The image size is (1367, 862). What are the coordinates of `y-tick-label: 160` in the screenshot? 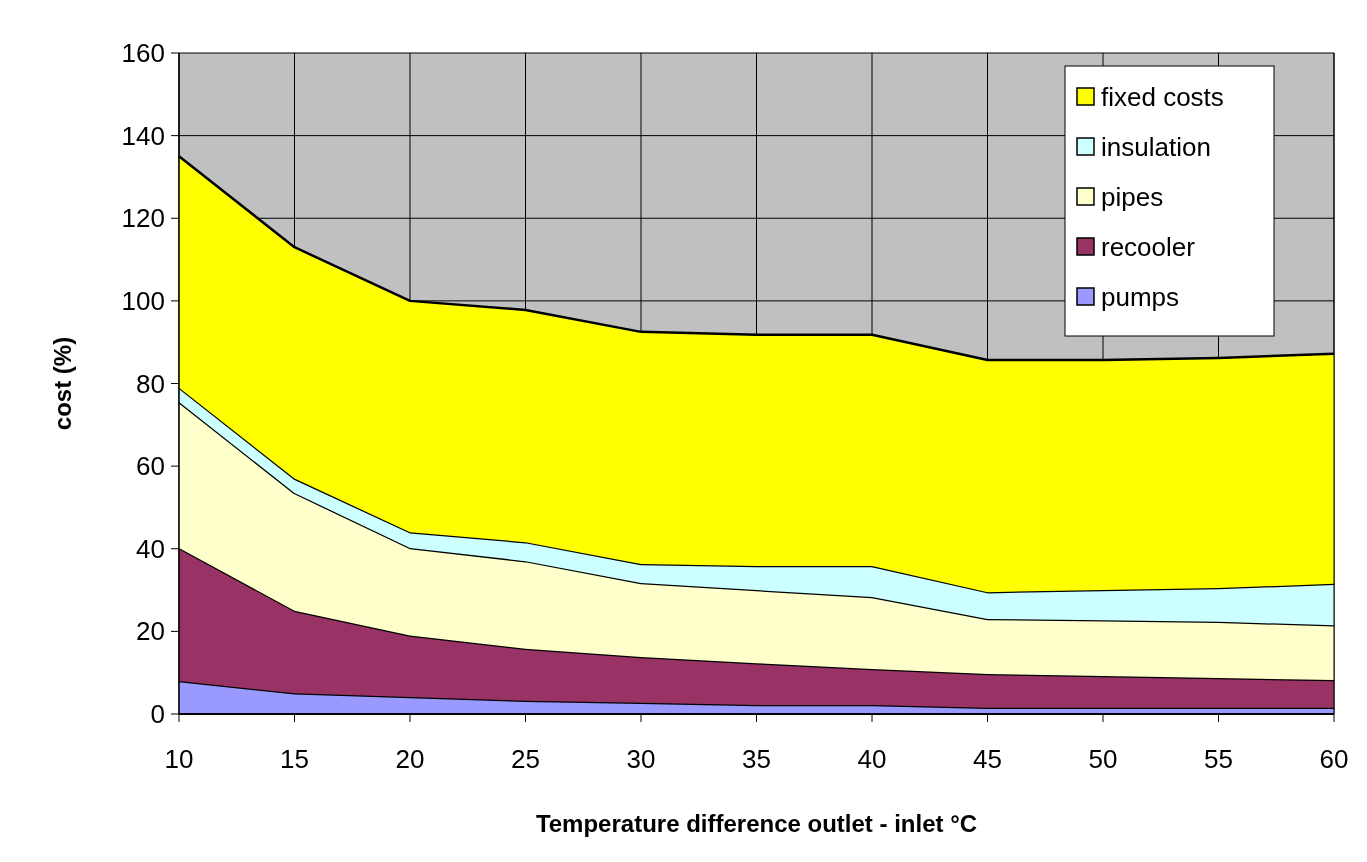 It's located at (143, 53).